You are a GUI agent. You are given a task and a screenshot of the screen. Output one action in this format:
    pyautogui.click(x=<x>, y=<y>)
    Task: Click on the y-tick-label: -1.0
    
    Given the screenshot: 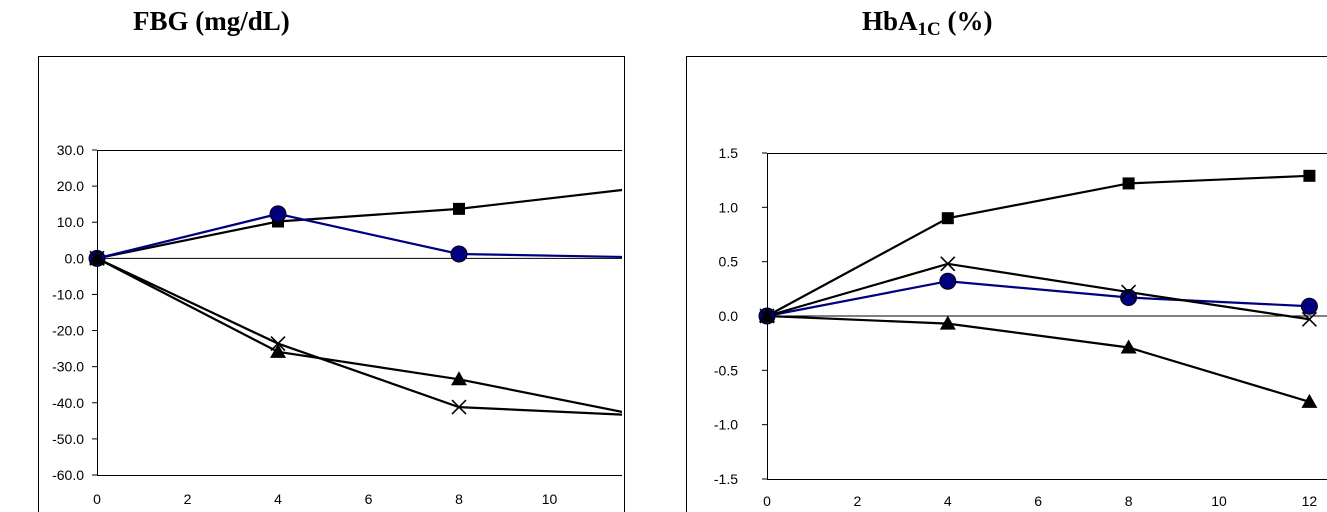 What is the action you would take?
    pyautogui.click(x=726, y=425)
    